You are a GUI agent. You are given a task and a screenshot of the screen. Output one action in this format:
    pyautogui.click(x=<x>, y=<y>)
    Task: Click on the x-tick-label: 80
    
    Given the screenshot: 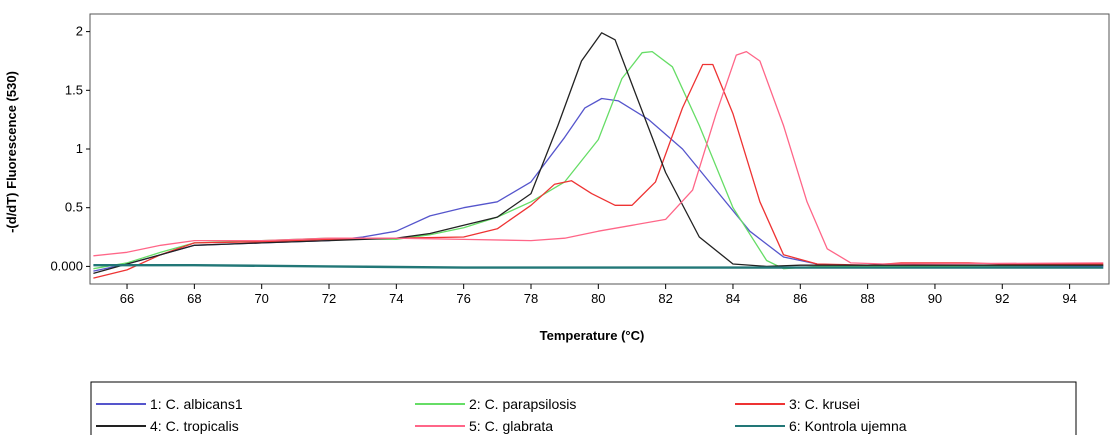 What is the action you would take?
    pyautogui.click(x=598, y=298)
    